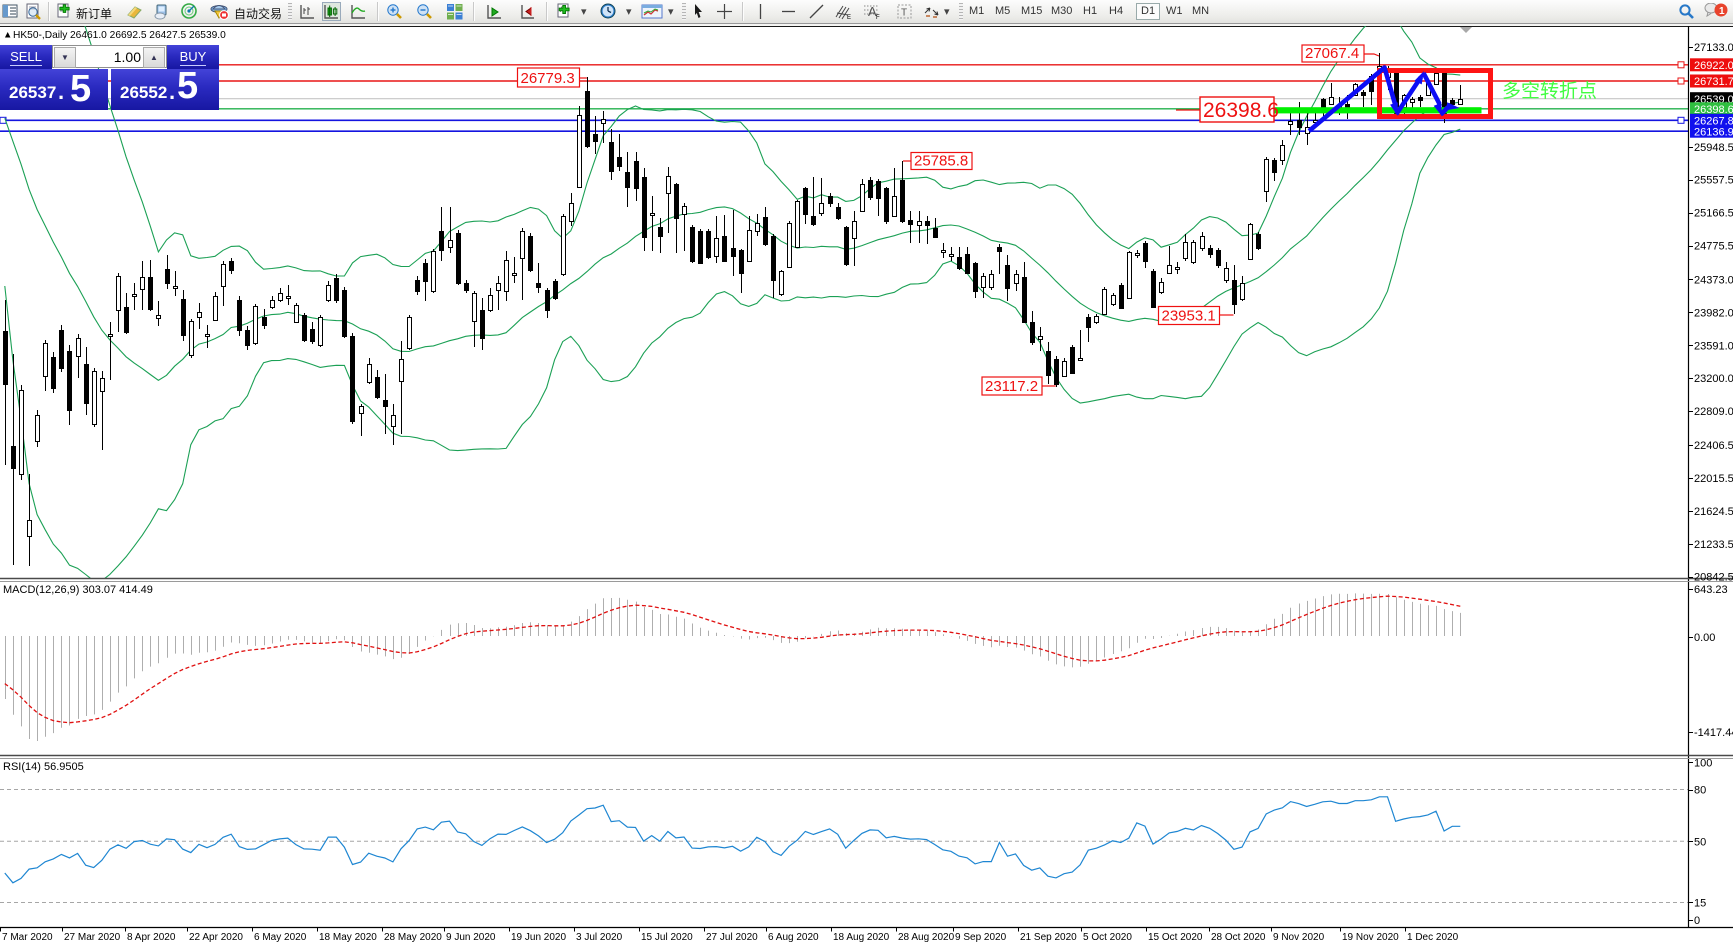  I want to click on svg-text: 21233.5, so click(1713, 545).